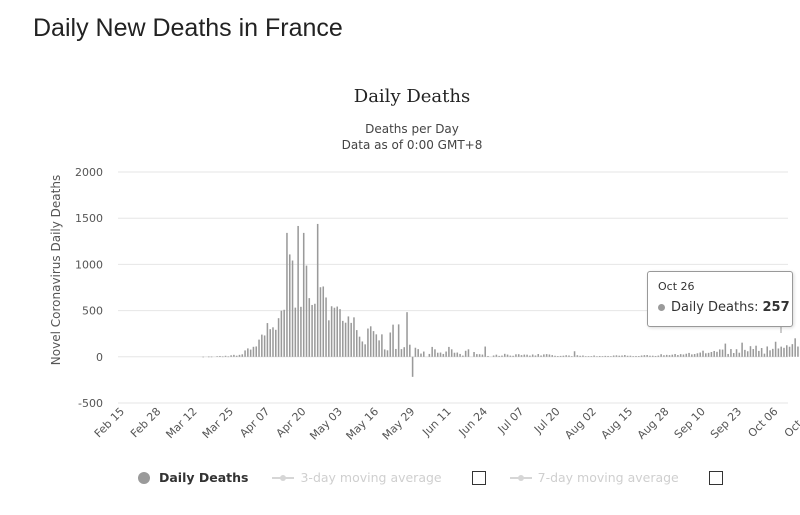 Image resolution: width=800 pixels, height=515 pixels. What do you see at coordinates (478, 477) in the screenshot?
I see `legend-checkbox-3-day` at bounding box center [478, 477].